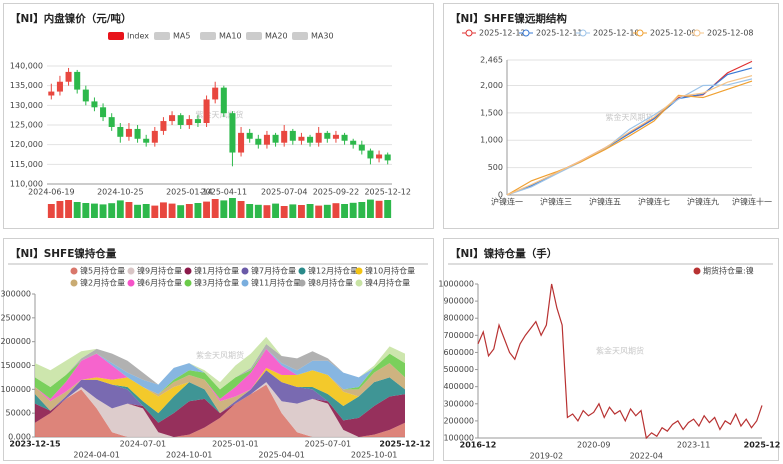 This screenshot has width=783, height=464. What do you see at coordinates (120, 192) in the screenshot?
I see `x-tick-label: 2024-10-25` at bounding box center [120, 192].